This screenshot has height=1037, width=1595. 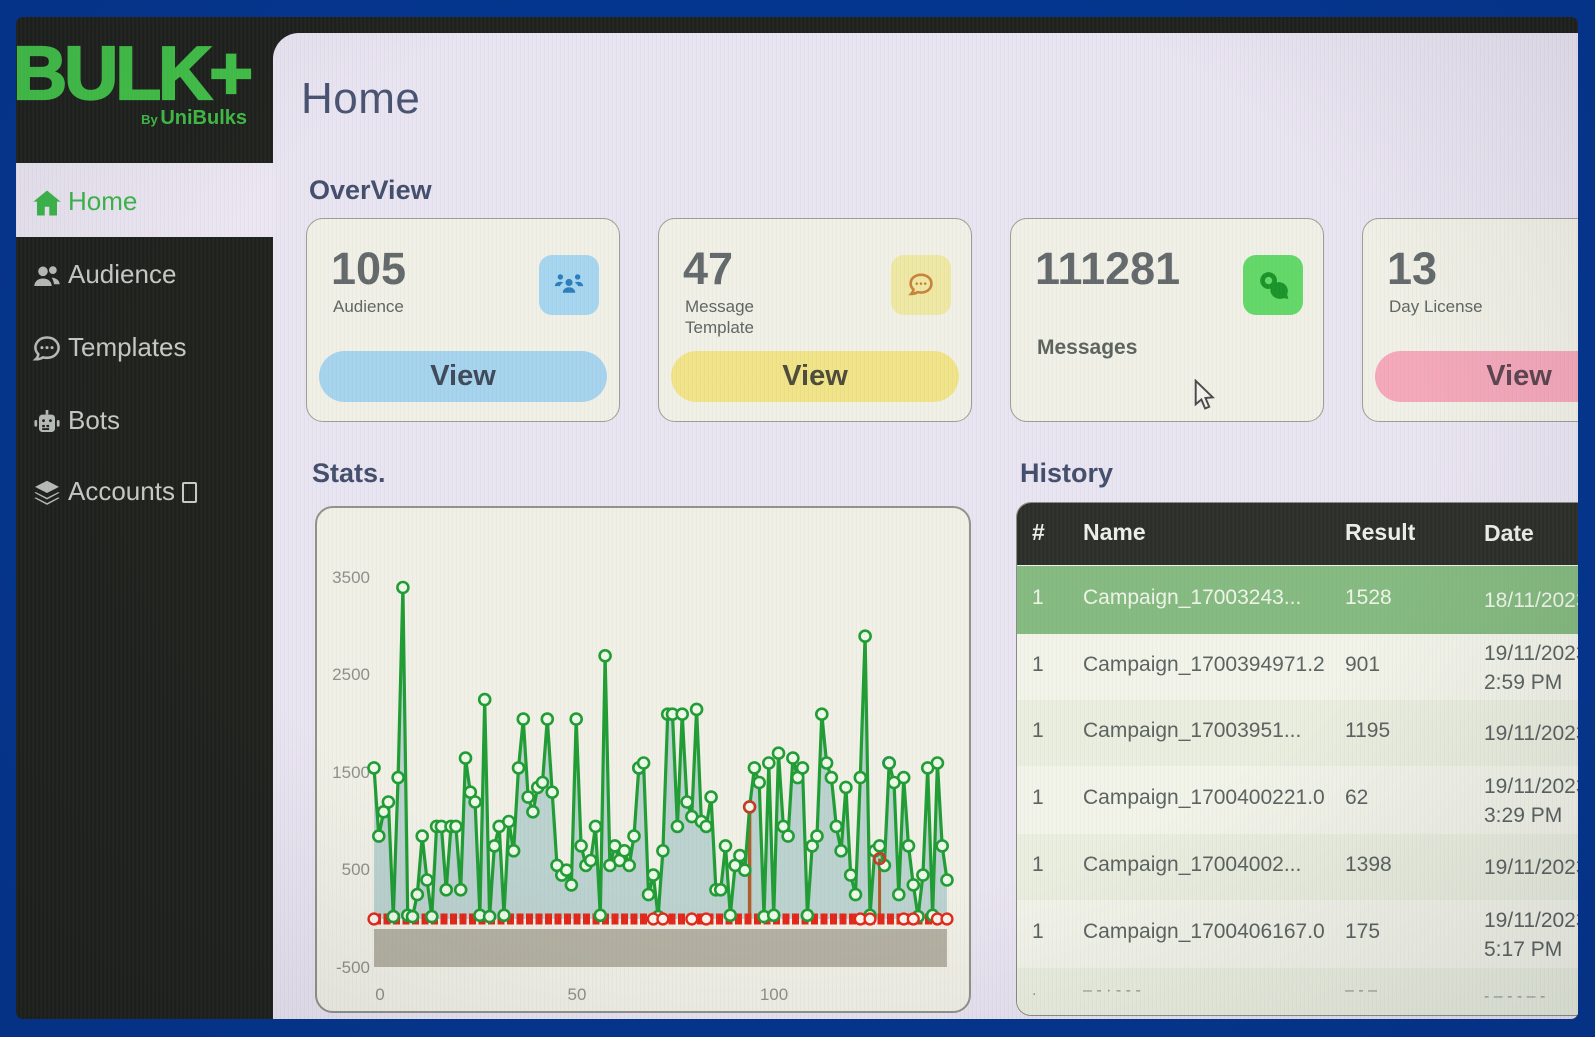 What do you see at coordinates (351, 674) in the screenshot?
I see `svg-text: 2500` at bounding box center [351, 674].